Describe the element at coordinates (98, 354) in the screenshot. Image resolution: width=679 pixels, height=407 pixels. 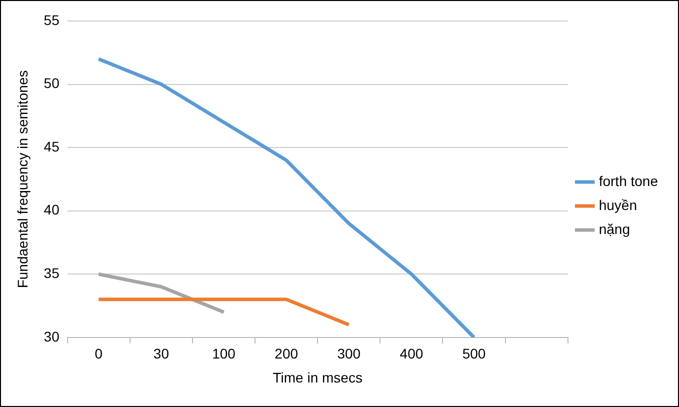
I see `x-tick-label: 0` at that location.